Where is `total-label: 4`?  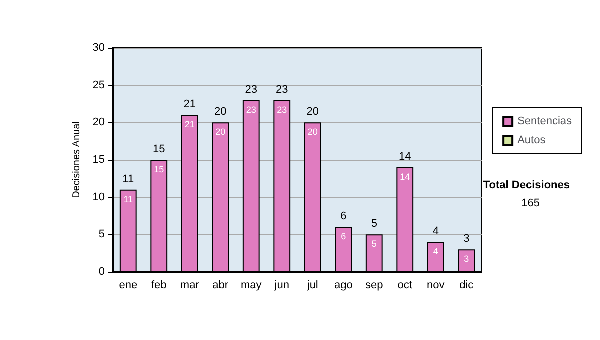
total-label: 4 is located at coordinates (435, 232).